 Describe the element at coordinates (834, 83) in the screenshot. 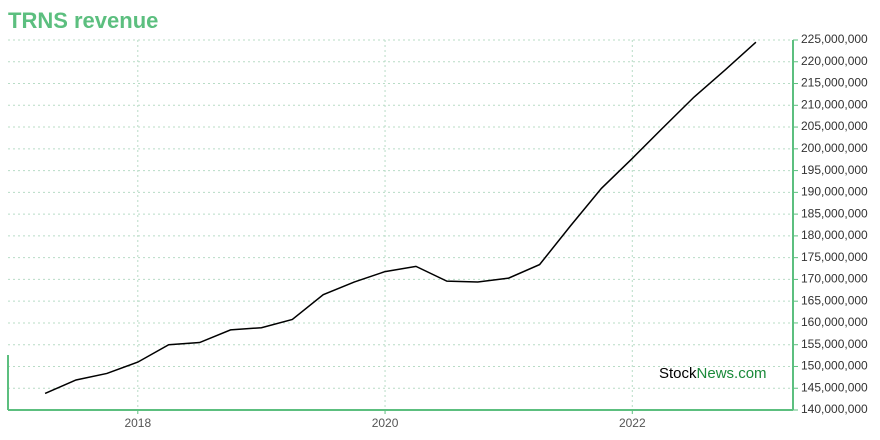

I see `y-tick-label: 215,000,000` at that location.